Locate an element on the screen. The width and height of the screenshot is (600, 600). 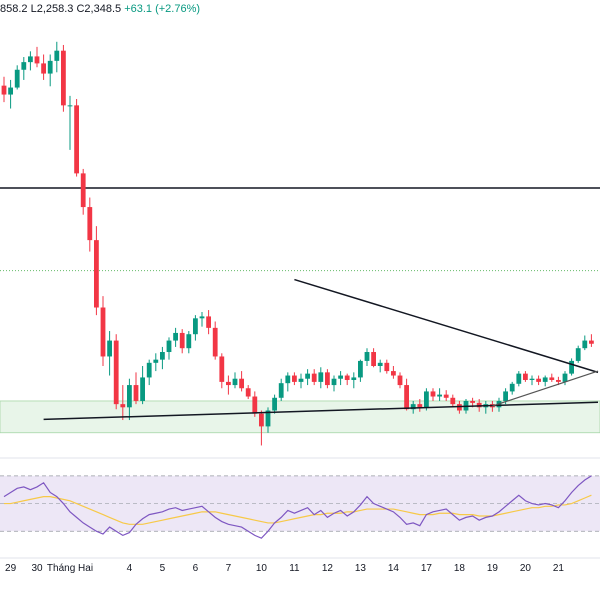
x-tick-label: Tháng Hai is located at coordinates (70, 568).